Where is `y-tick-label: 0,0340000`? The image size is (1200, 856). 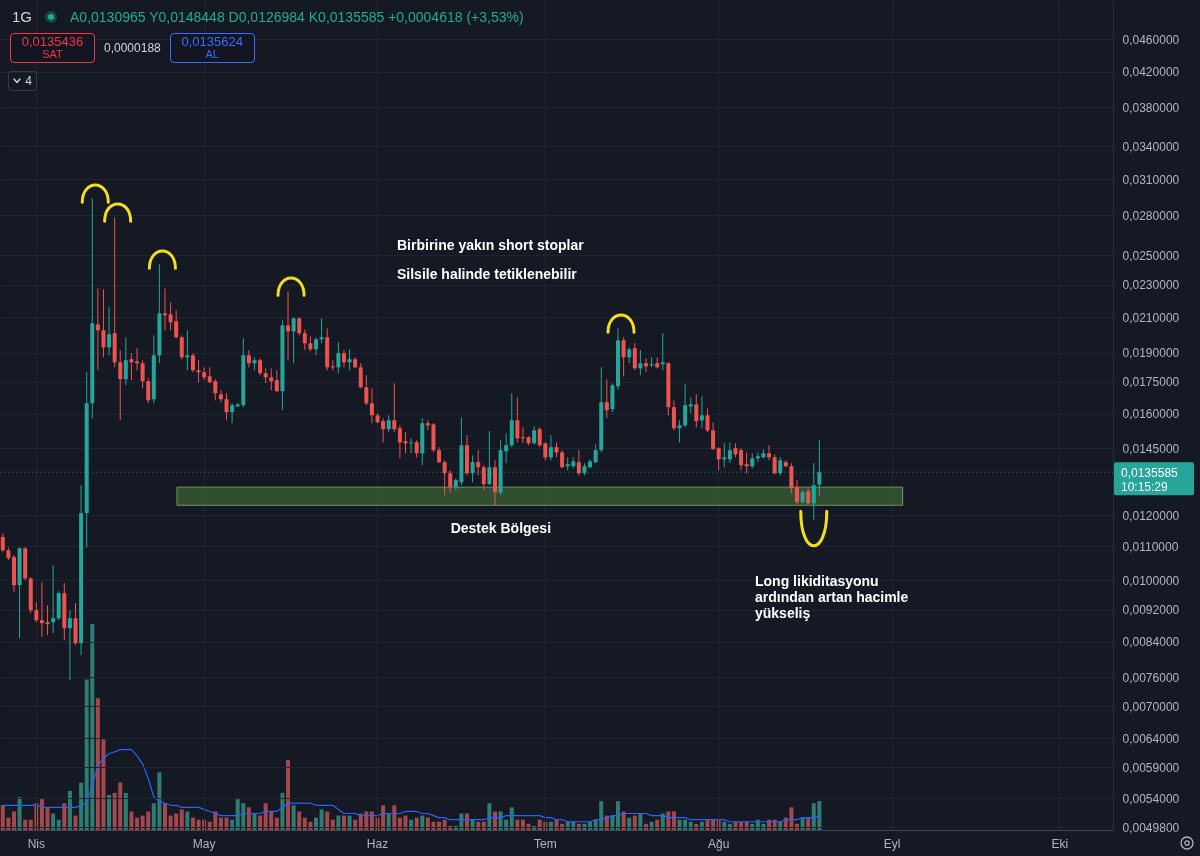 y-tick-label: 0,0340000 is located at coordinates (1151, 146).